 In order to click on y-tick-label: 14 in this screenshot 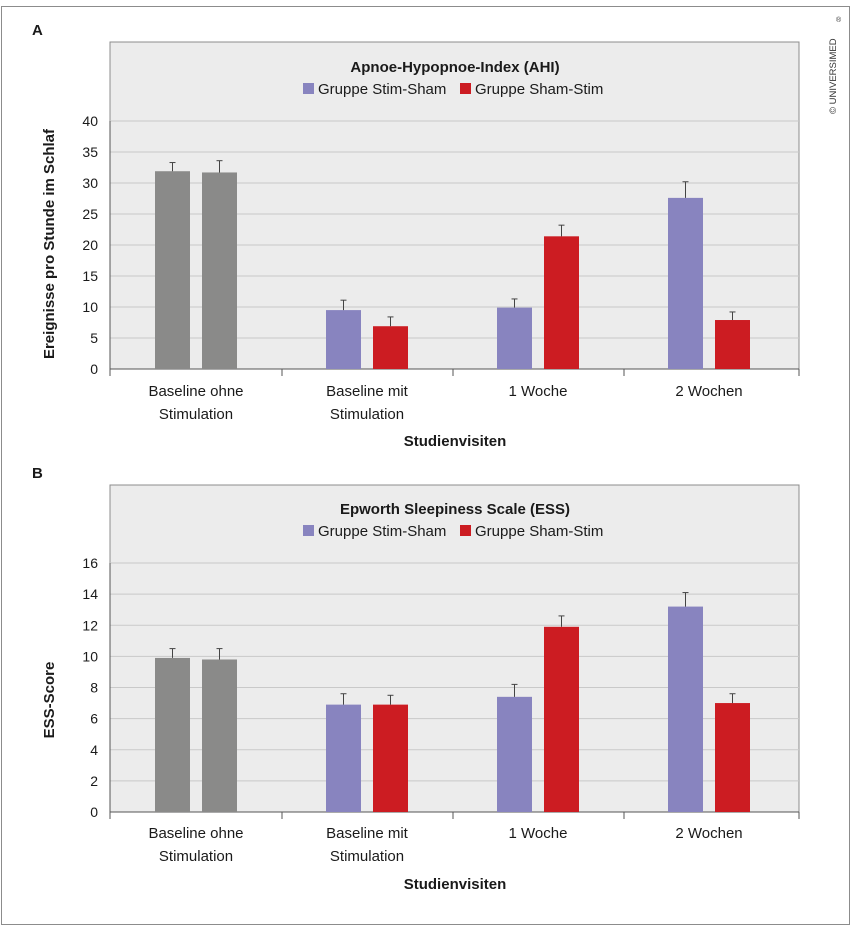, I will do `click(90, 594)`.